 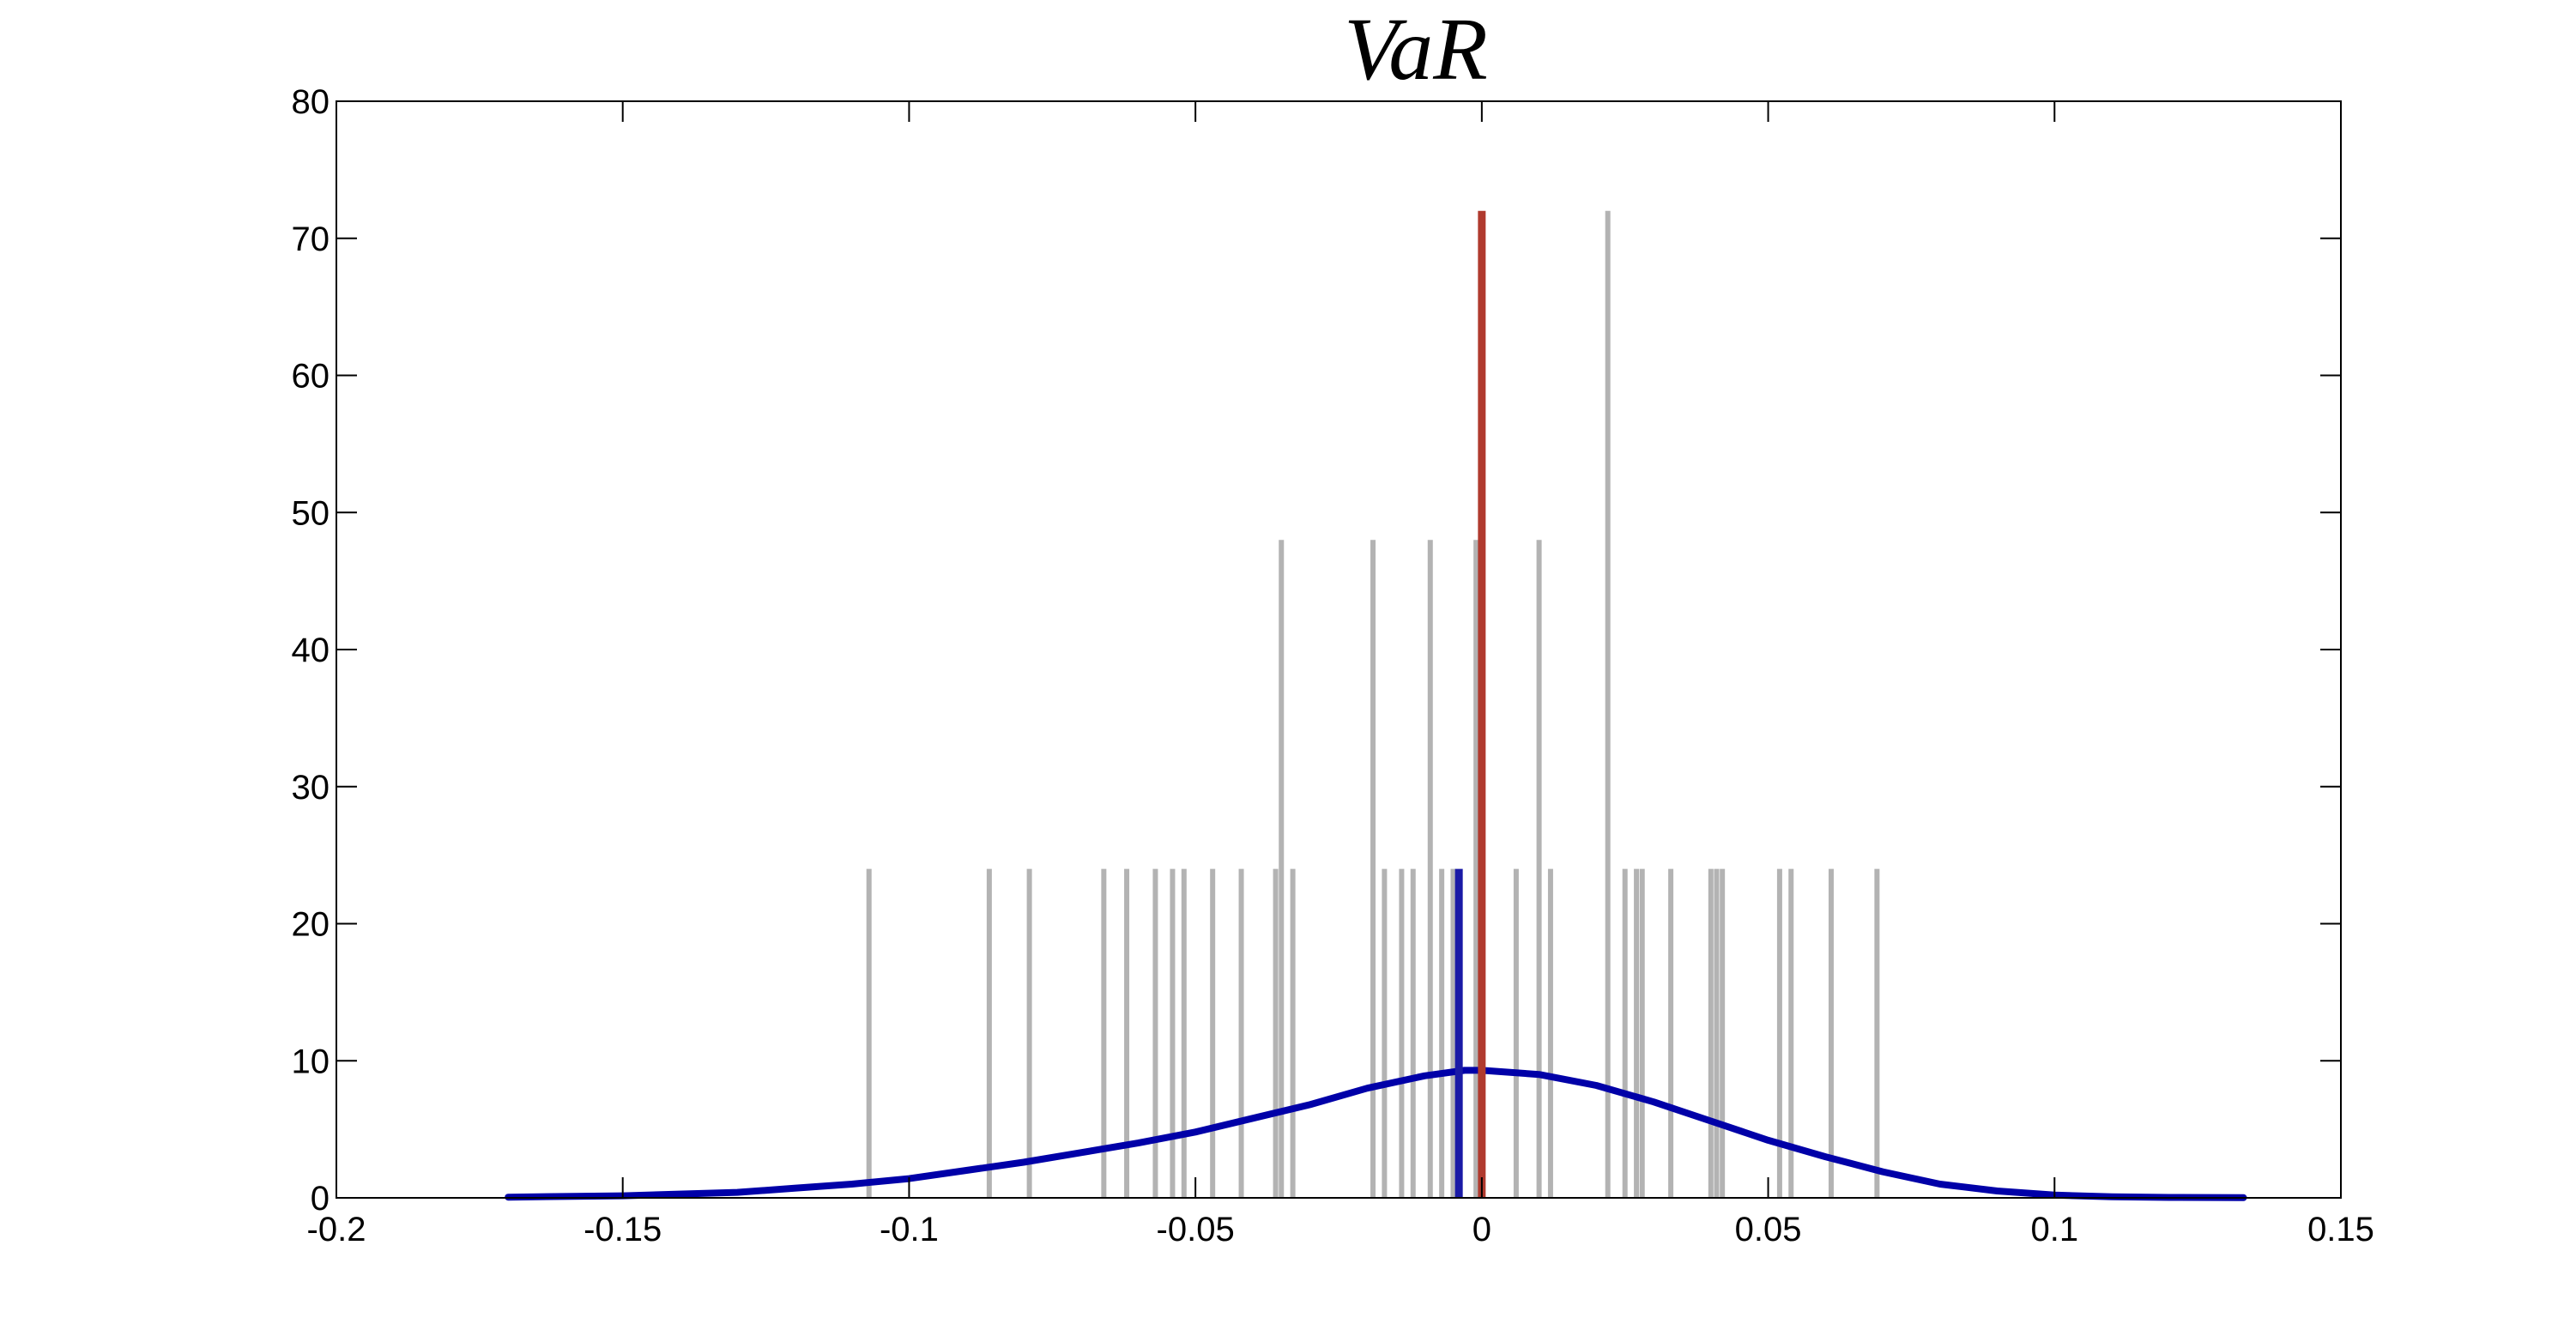 I want to click on y-tick-label: 50, so click(x=311, y=513).